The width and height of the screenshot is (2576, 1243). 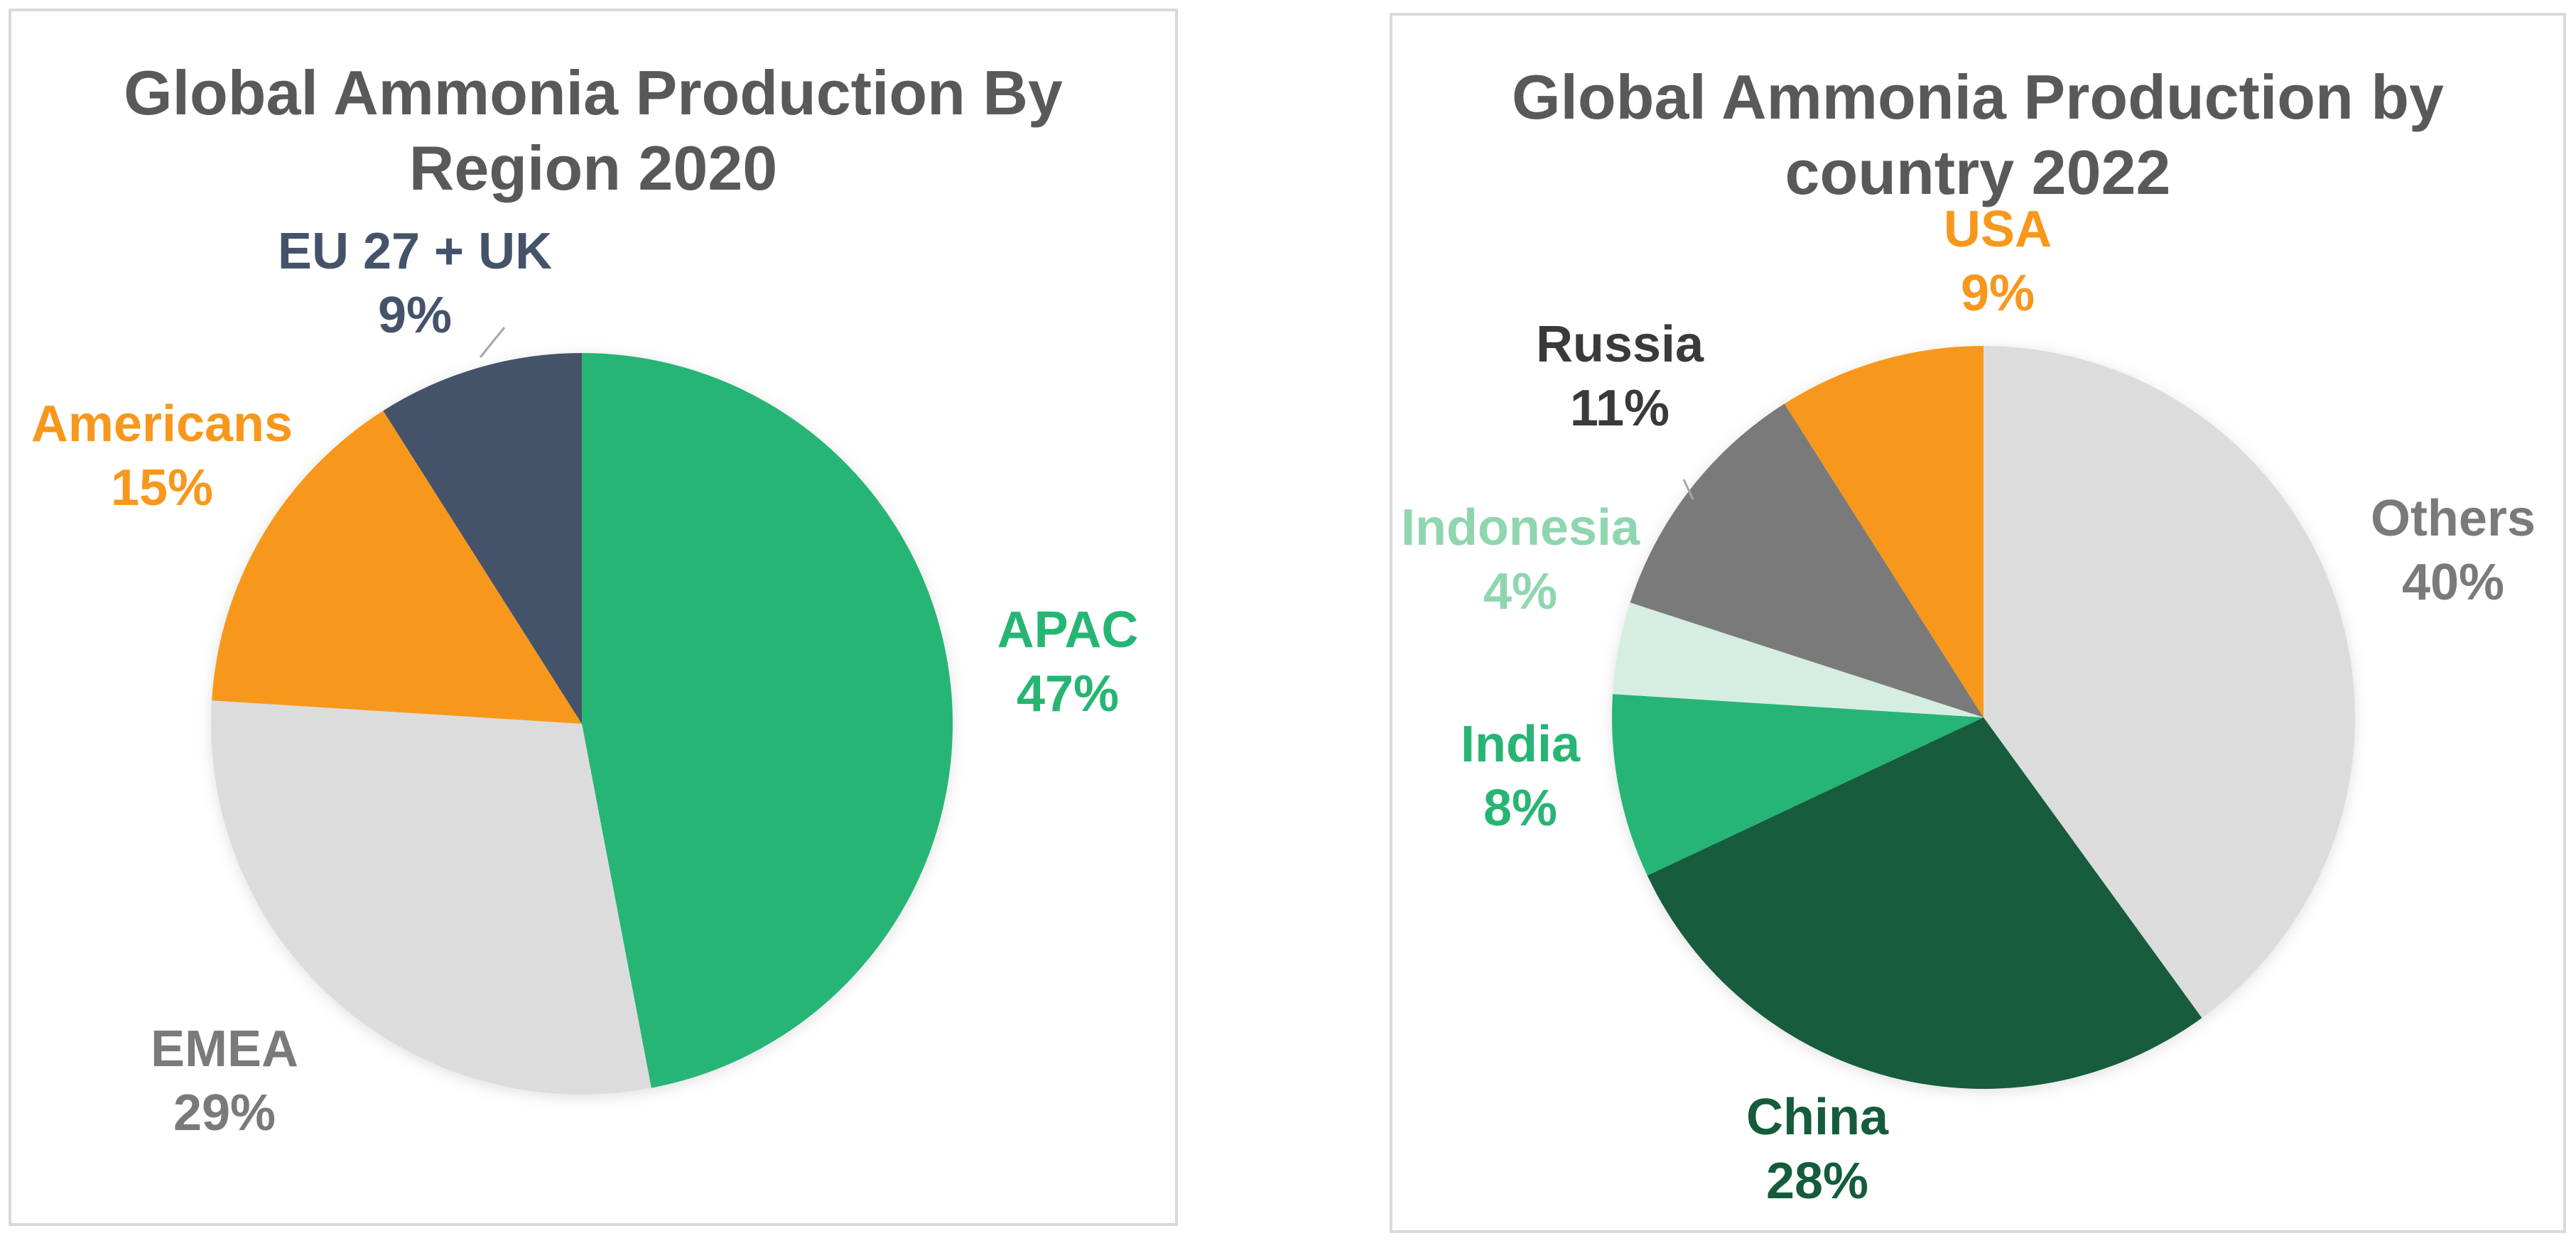 I want to click on slice-value-others: 40%, so click(x=2453, y=582).